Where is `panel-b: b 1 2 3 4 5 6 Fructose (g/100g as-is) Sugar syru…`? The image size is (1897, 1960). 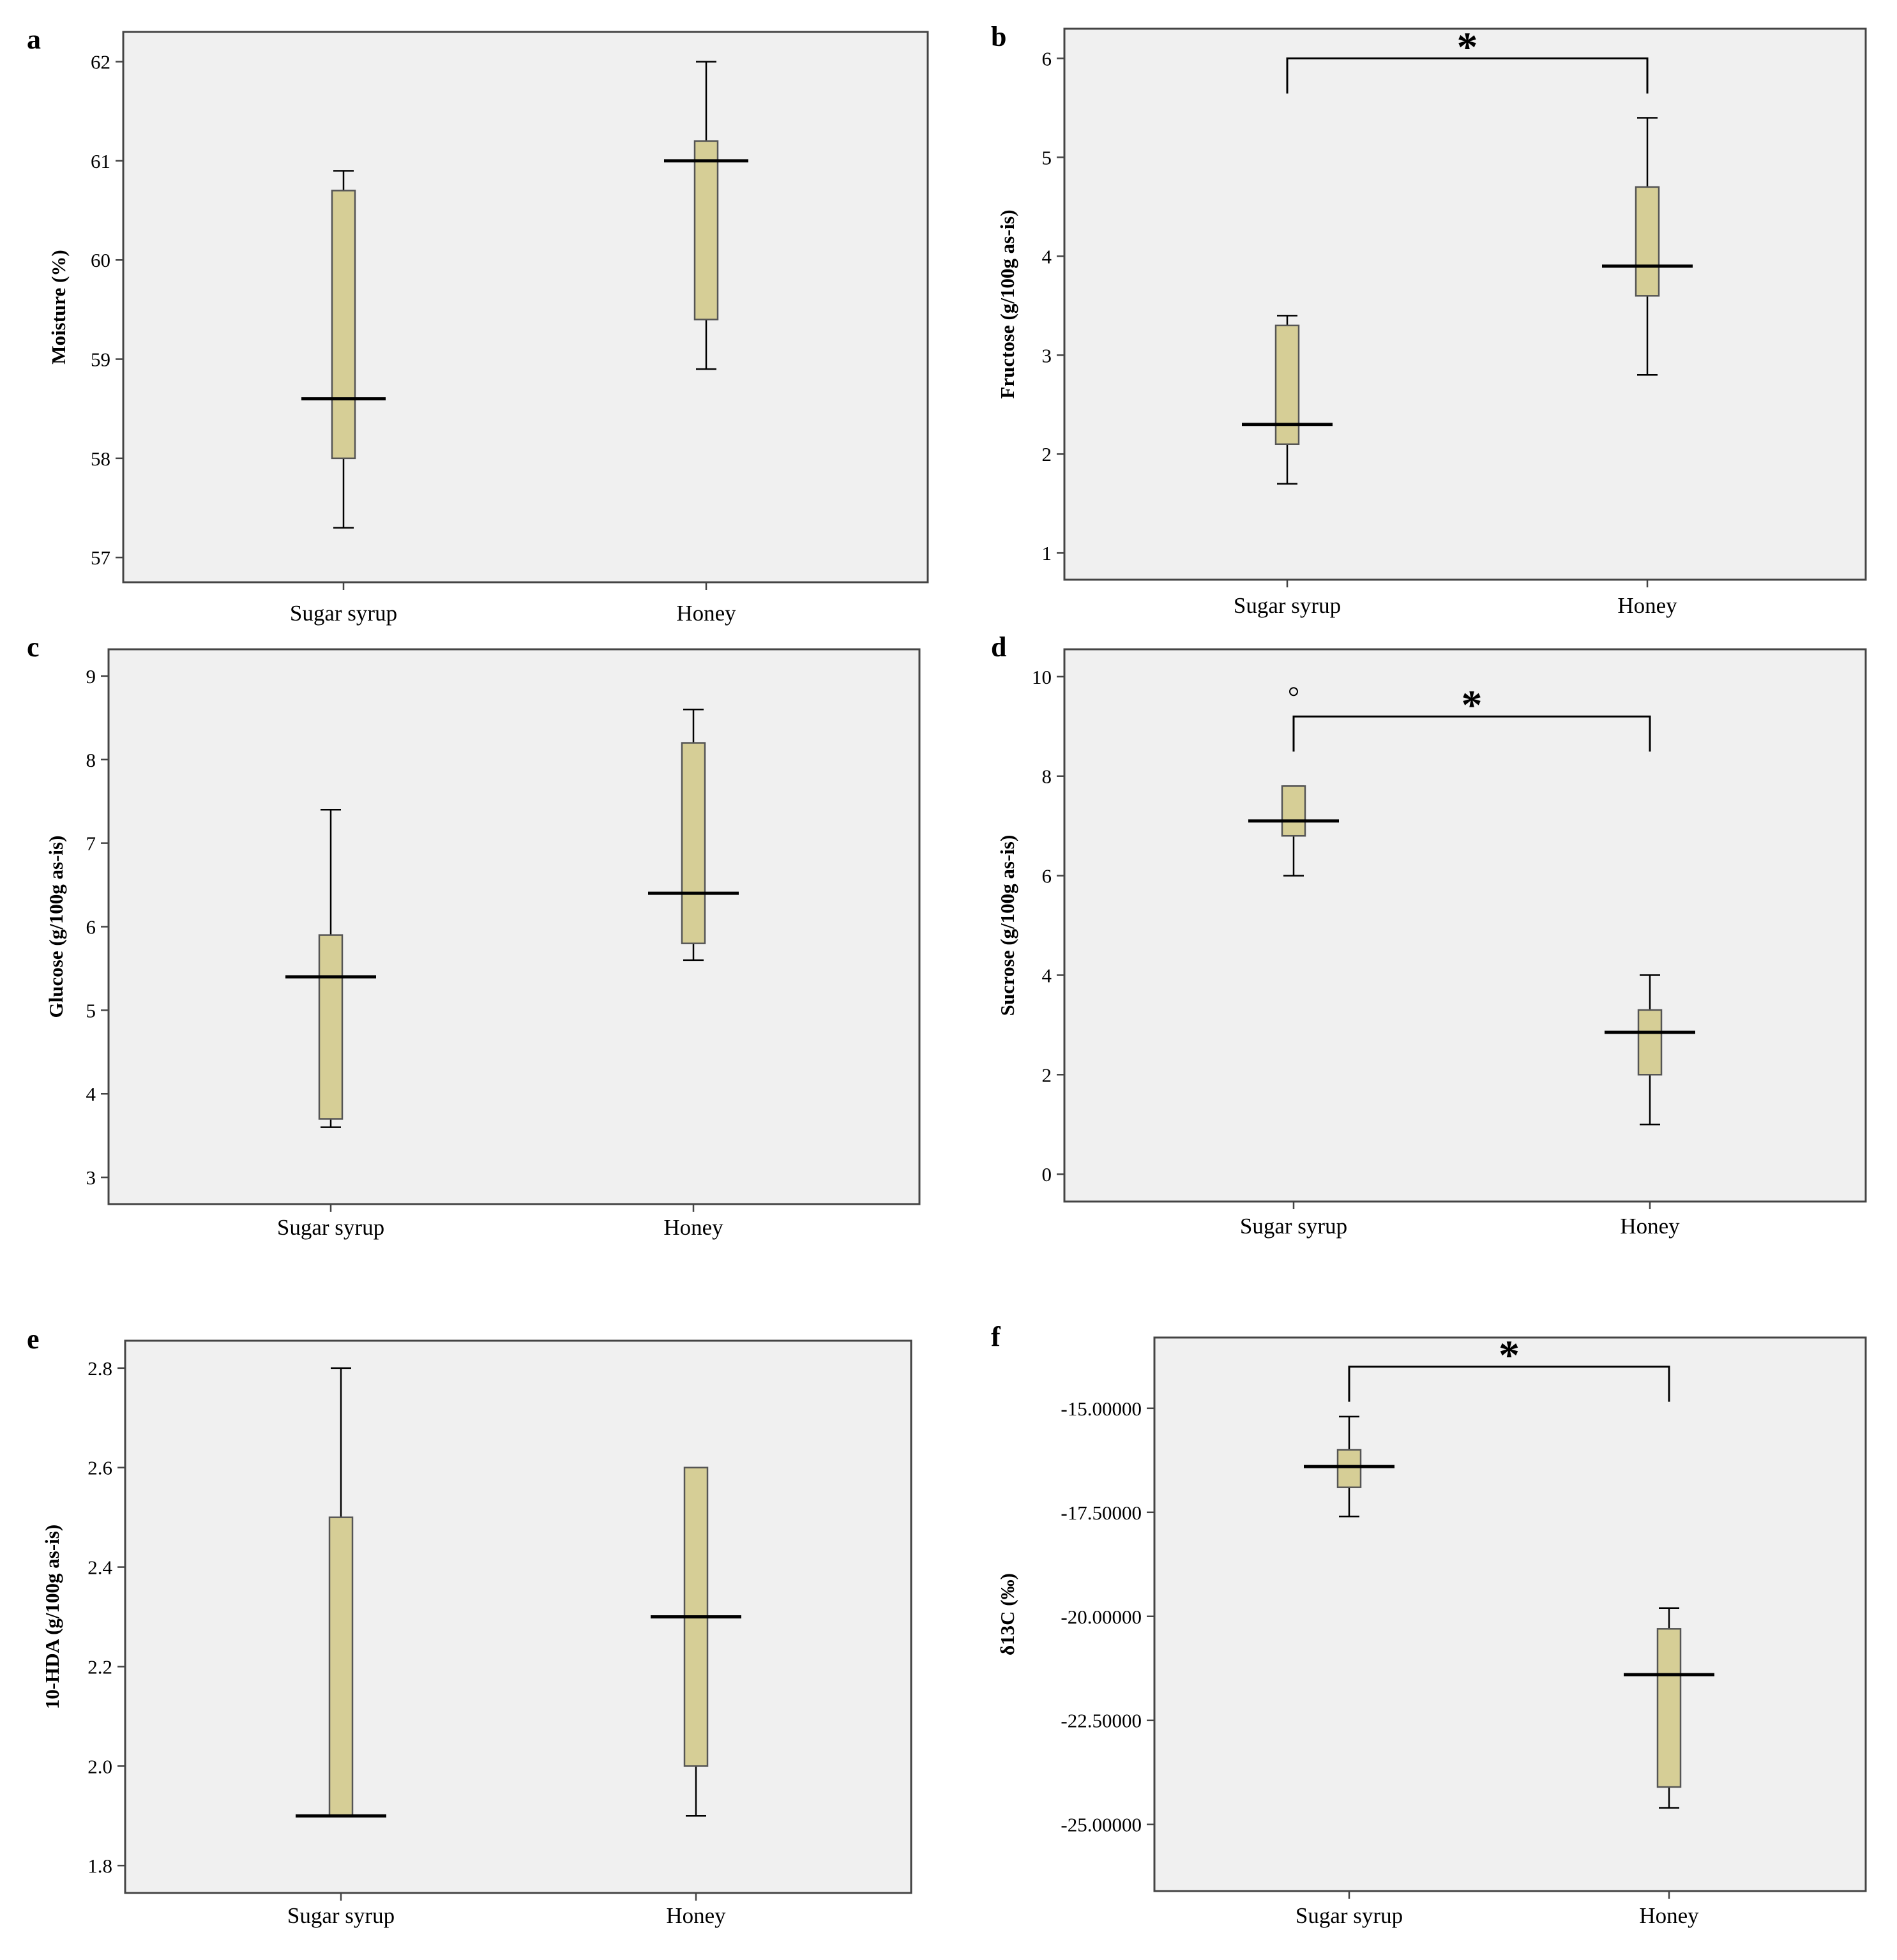
panel-b: b 1 2 3 4 5 6 Fructose (g/100g as-is) Sugar syru… is located at coordinates (1429, 319).